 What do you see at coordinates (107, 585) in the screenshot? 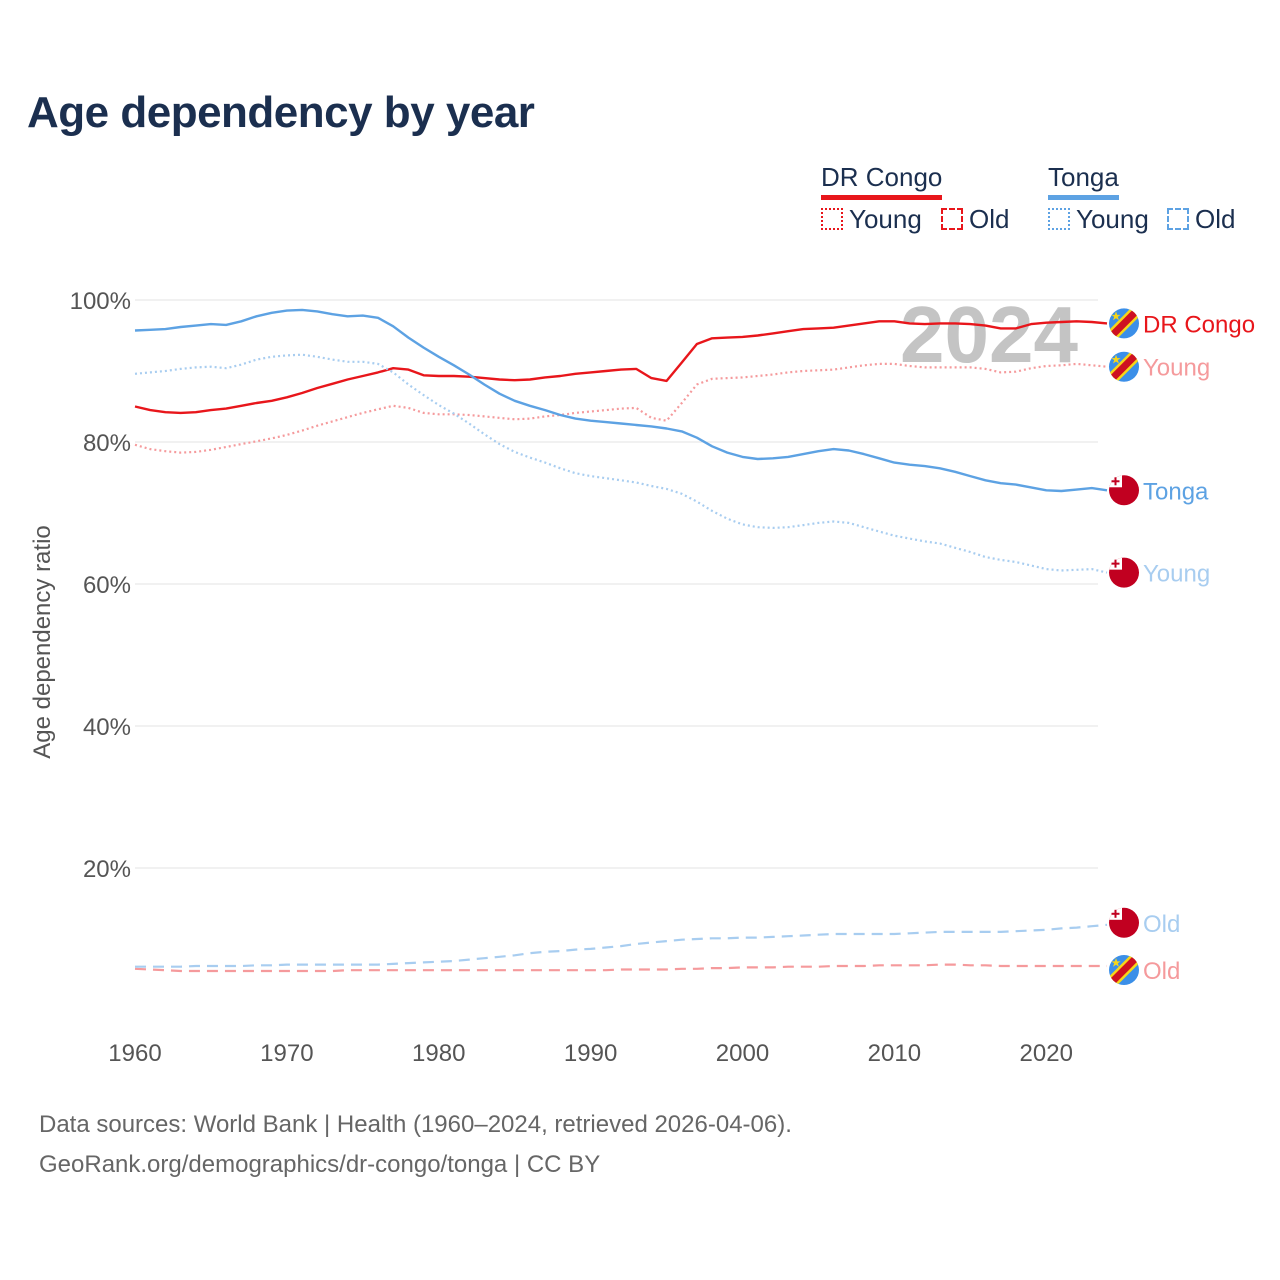
I see `y-tick-label: 60%` at bounding box center [107, 585].